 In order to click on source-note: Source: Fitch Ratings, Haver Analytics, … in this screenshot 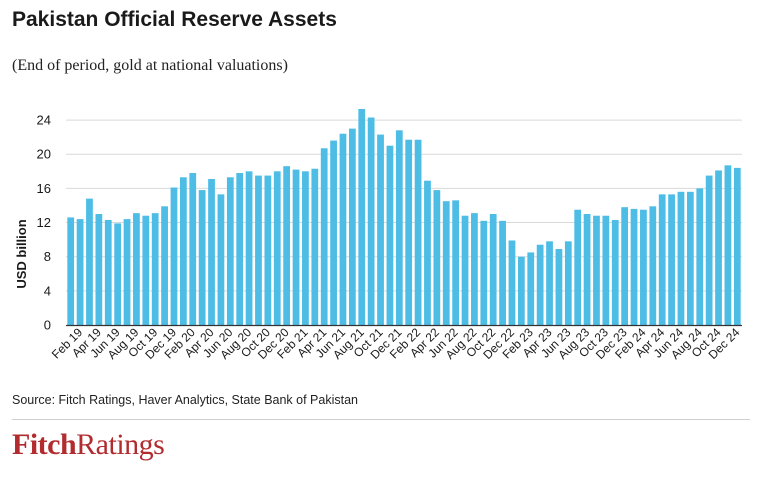, I will do `click(185, 400)`.